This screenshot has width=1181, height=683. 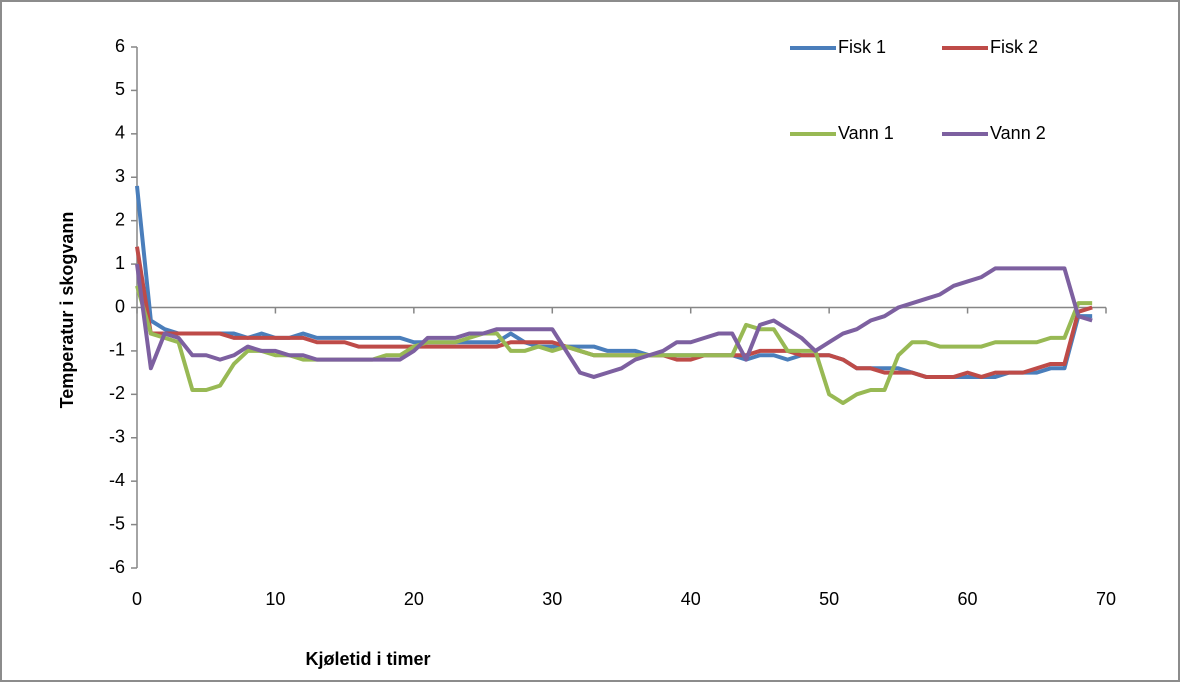 I want to click on y-tick-label: 1, so click(x=120, y=263).